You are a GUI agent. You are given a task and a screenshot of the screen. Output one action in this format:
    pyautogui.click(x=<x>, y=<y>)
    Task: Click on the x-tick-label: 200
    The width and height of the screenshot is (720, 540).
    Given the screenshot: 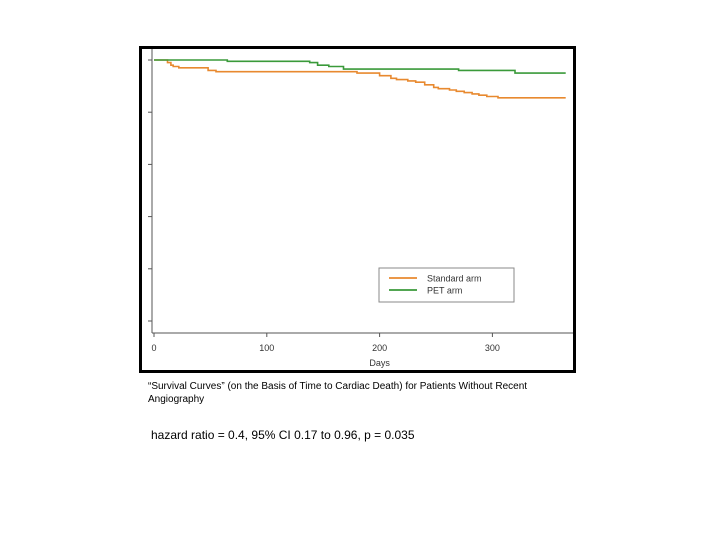 What is the action you would take?
    pyautogui.click(x=379, y=348)
    